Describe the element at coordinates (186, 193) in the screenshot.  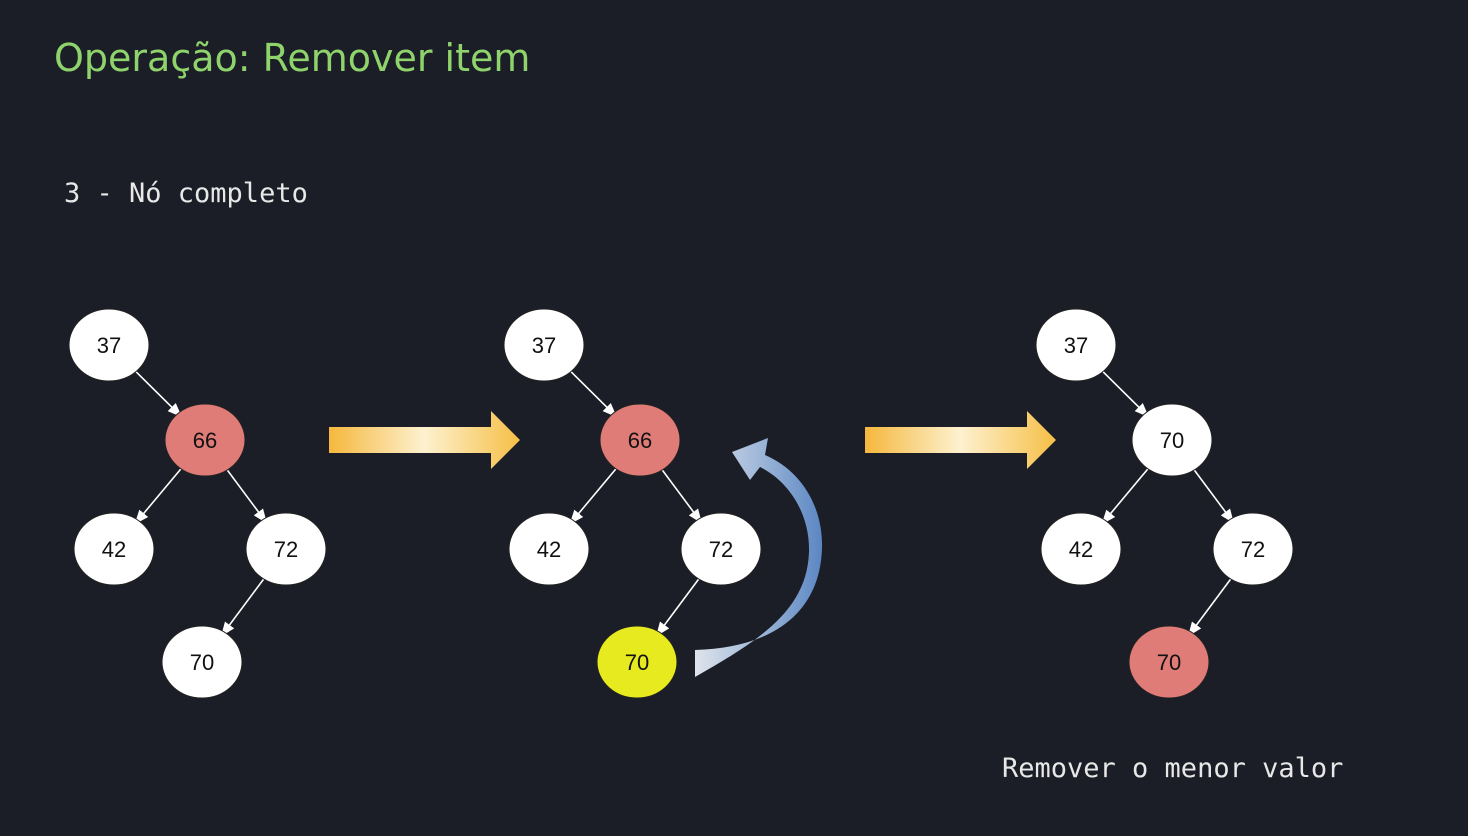
I see `case-subtitle: 3 - Nó completo` at that location.